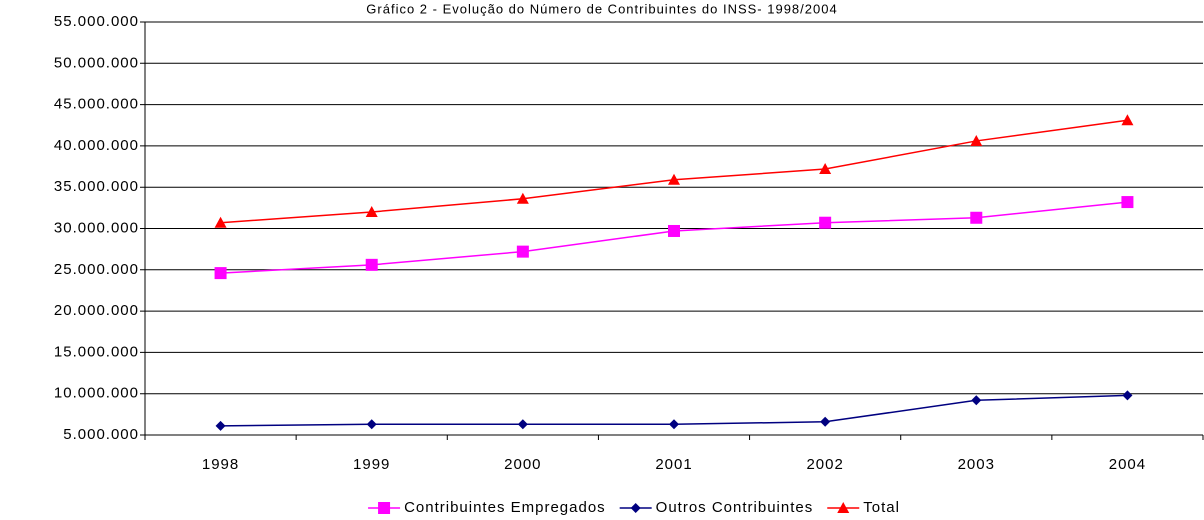 The width and height of the screenshot is (1204, 520). Describe the element at coordinates (96, 186) in the screenshot. I see `y-tick-label: 35.000.000` at that location.